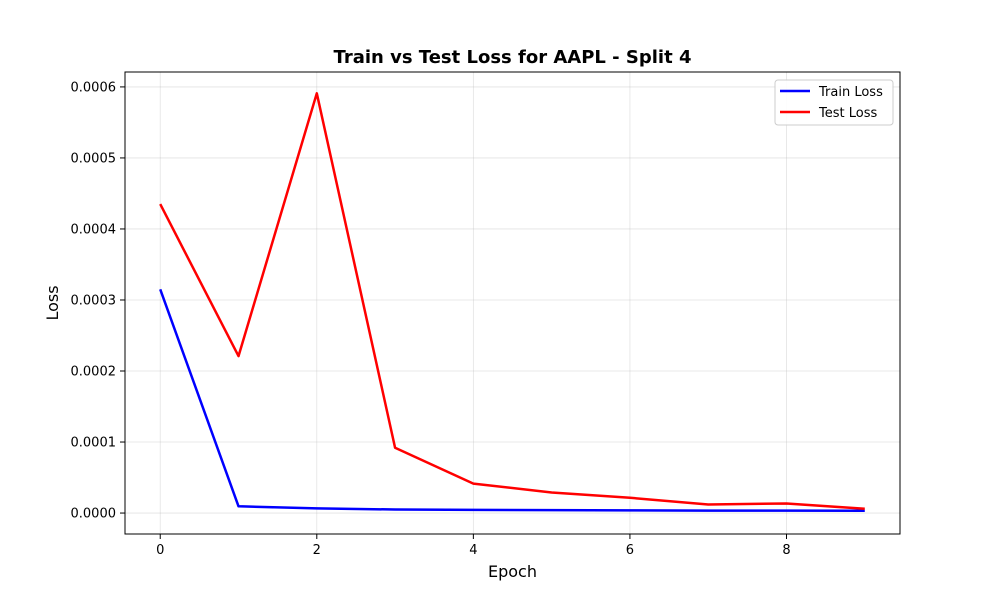 This screenshot has width=1000, height=600. What do you see at coordinates (94, 514) in the screenshot?
I see `y-tick-label: 0.0000` at bounding box center [94, 514].